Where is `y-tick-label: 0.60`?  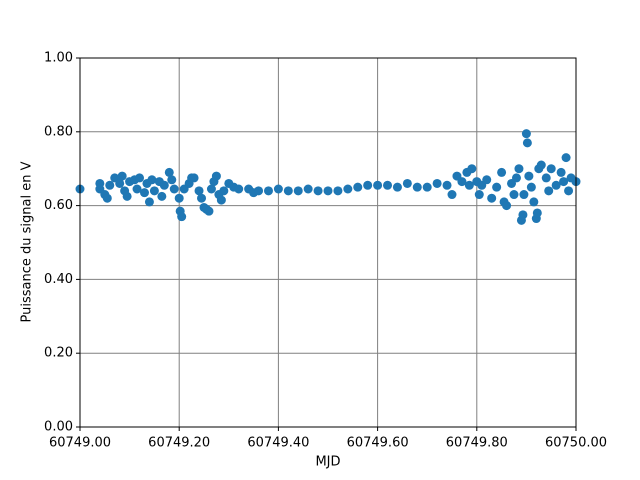
y-tick-label: 0.60 is located at coordinates (58, 205).